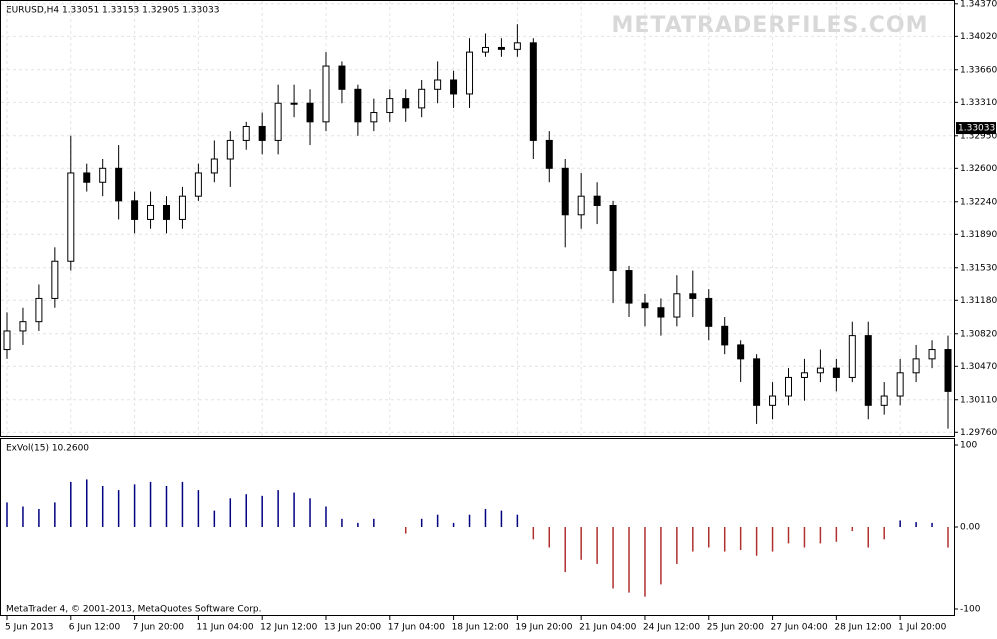 The width and height of the screenshot is (997, 639). Describe the element at coordinates (978, 202) in the screenshot. I see `y-tick-label: 1.32240` at that location.